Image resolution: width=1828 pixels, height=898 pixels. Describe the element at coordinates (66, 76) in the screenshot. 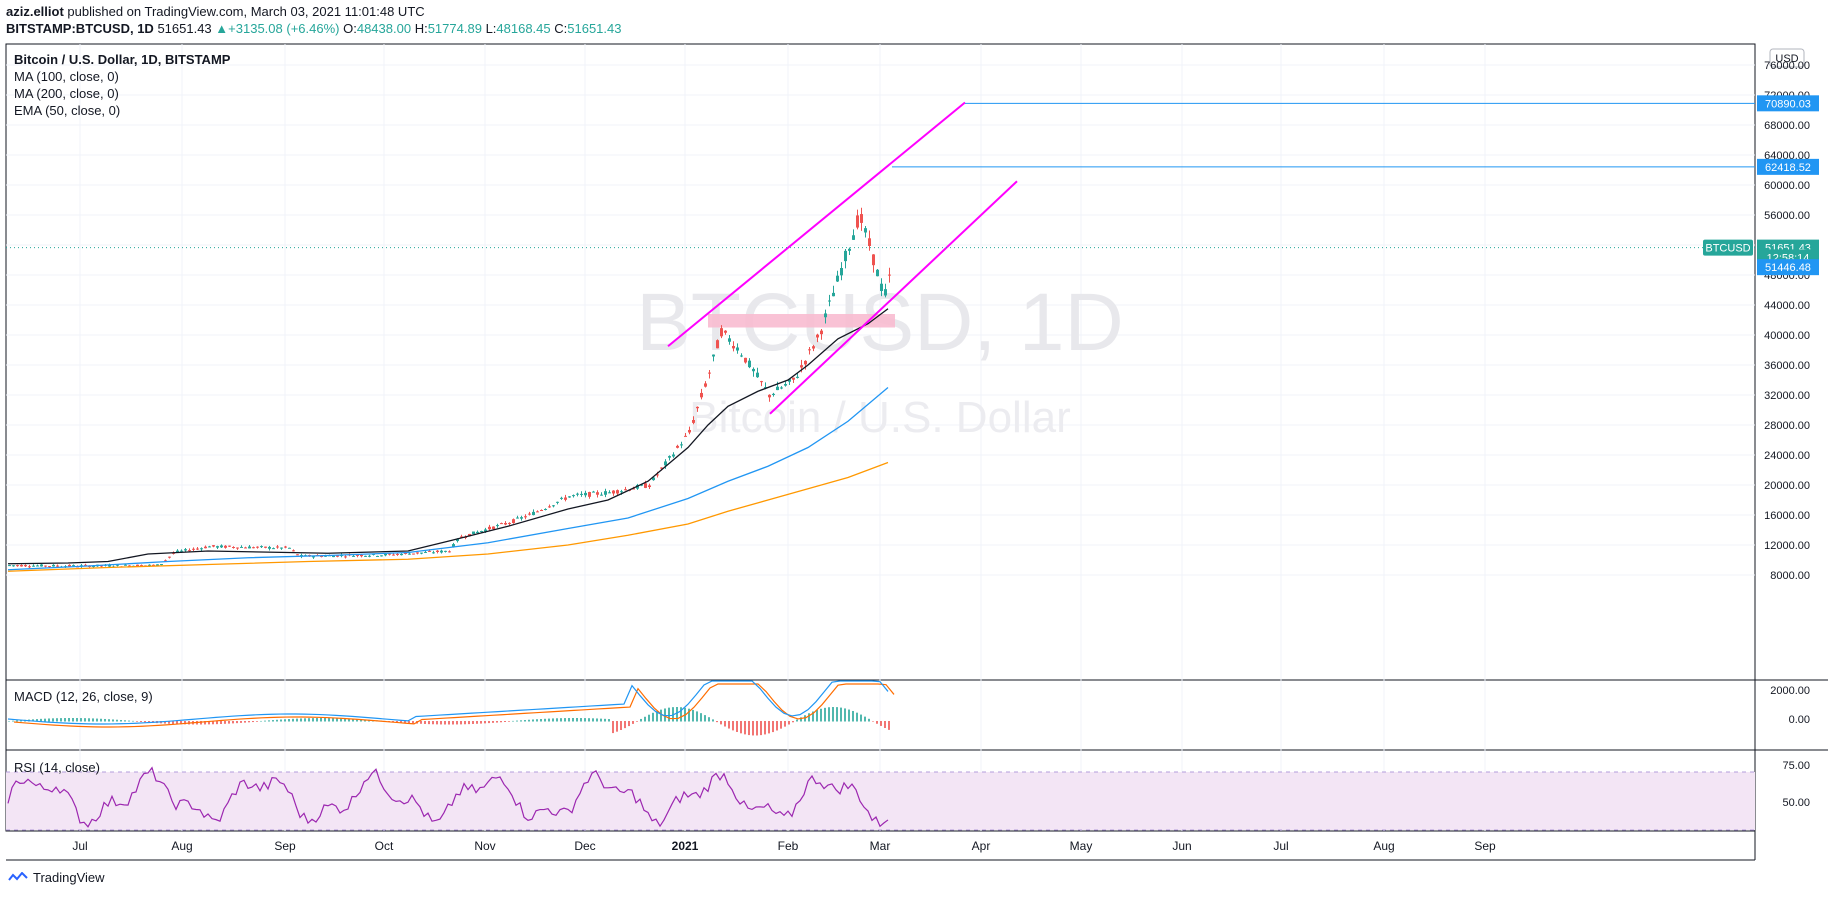

I see `legend-ma100: MA (100, close, 0)` at that location.